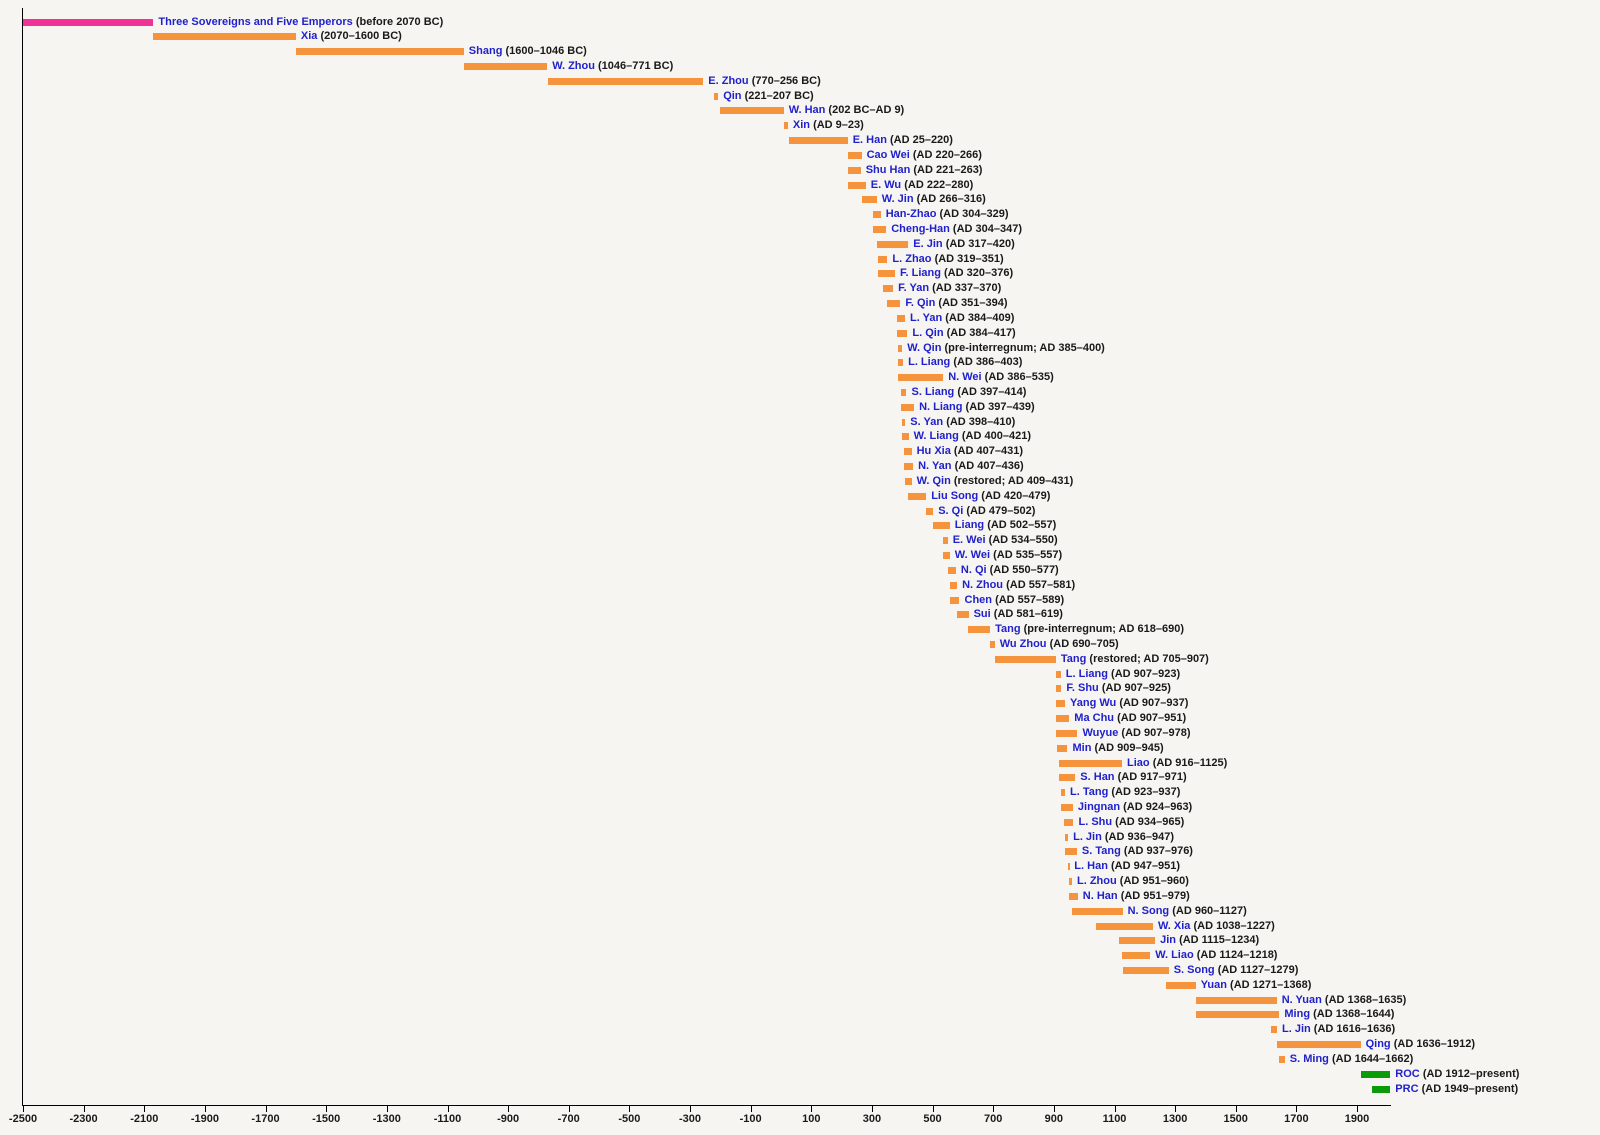 The width and height of the screenshot is (1600, 1135). Describe the element at coordinates (1010, 570) in the screenshot. I see `timeline-entry-label: N. Qi (AD 550–577)` at that location.